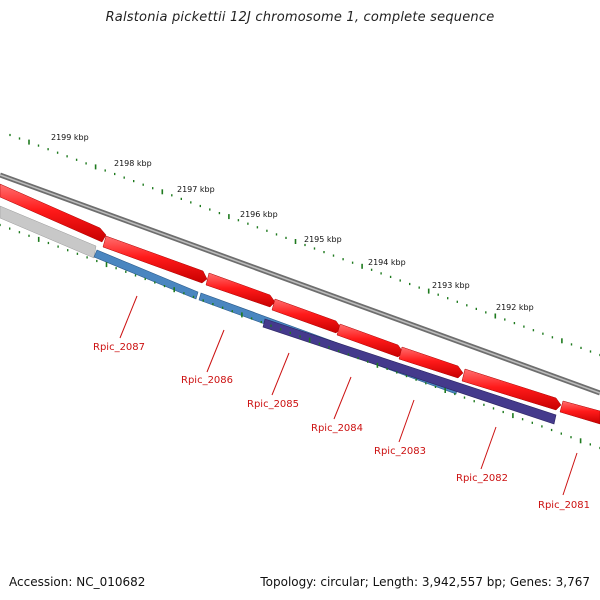 The image size is (600, 600). I want to click on cds-rpic-2084-dark, so click(409, 371).